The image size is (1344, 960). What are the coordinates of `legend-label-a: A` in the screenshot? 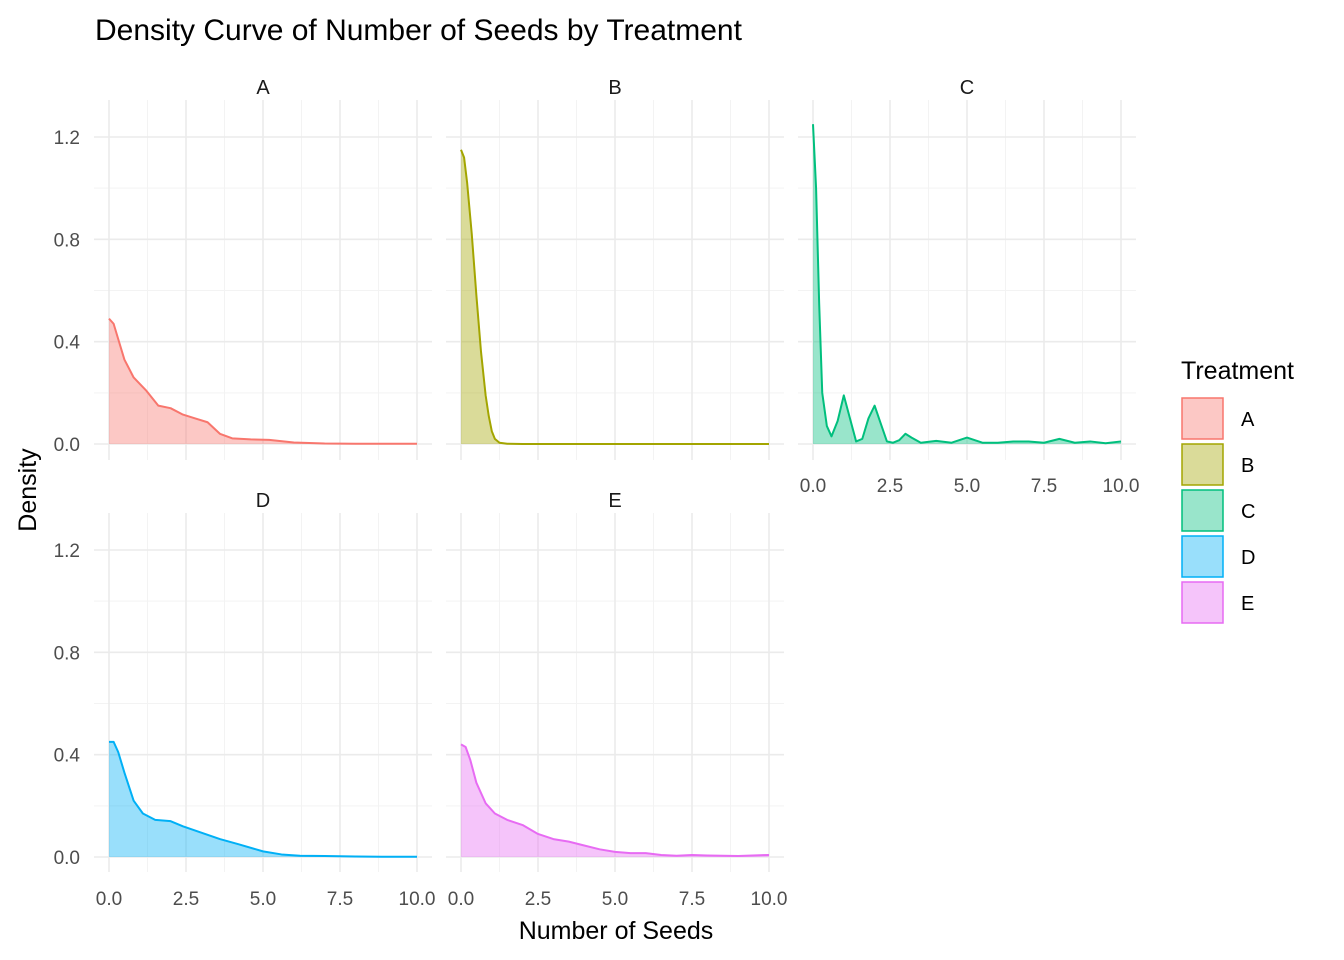 It's located at (1248, 420).